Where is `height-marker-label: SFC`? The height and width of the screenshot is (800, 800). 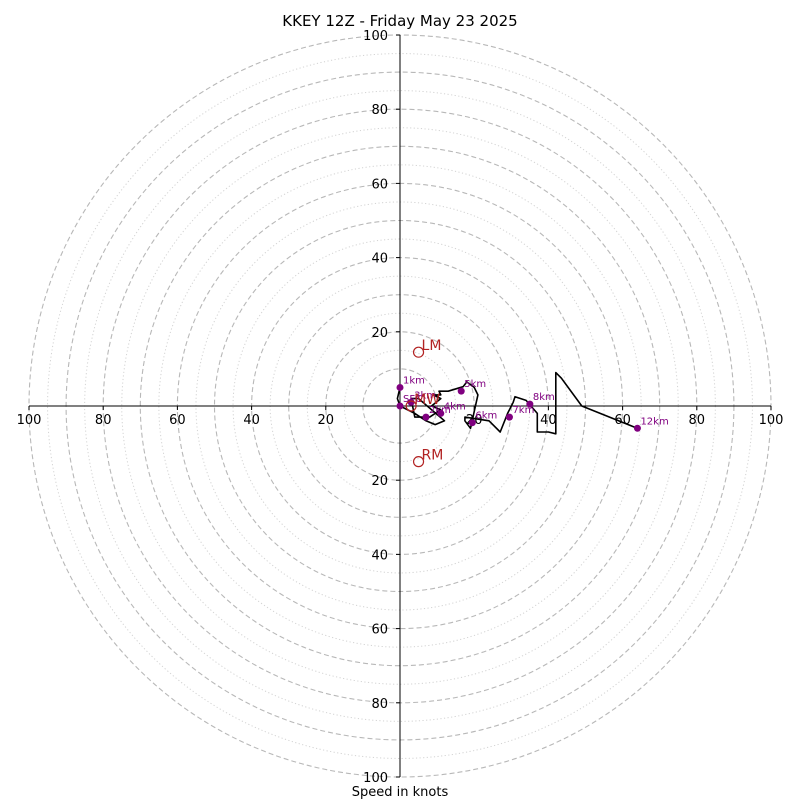
height-marker-label: SFC is located at coordinates (412, 399).